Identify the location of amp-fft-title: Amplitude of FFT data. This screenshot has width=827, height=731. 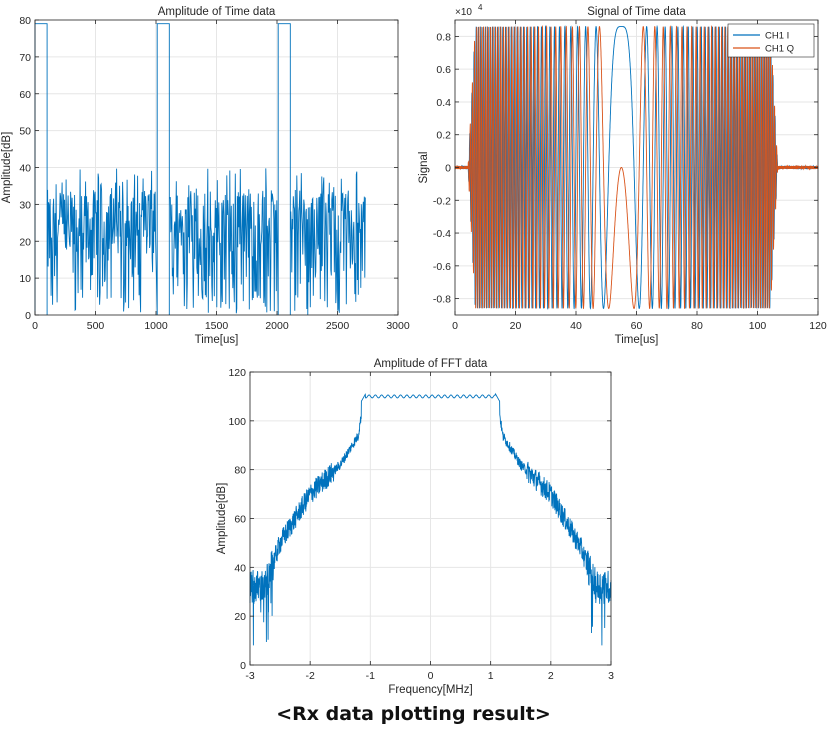
(431, 364).